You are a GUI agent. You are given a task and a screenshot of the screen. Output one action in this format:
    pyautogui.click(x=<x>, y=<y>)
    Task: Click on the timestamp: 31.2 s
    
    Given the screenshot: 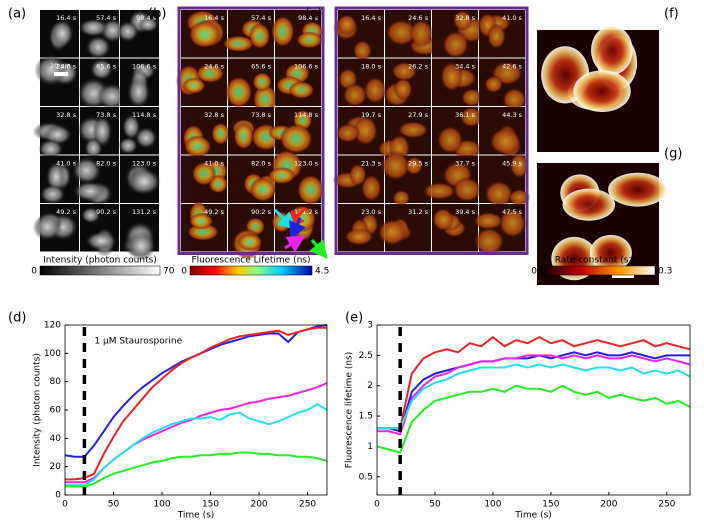 What is the action you would take?
    pyautogui.click(x=418, y=212)
    